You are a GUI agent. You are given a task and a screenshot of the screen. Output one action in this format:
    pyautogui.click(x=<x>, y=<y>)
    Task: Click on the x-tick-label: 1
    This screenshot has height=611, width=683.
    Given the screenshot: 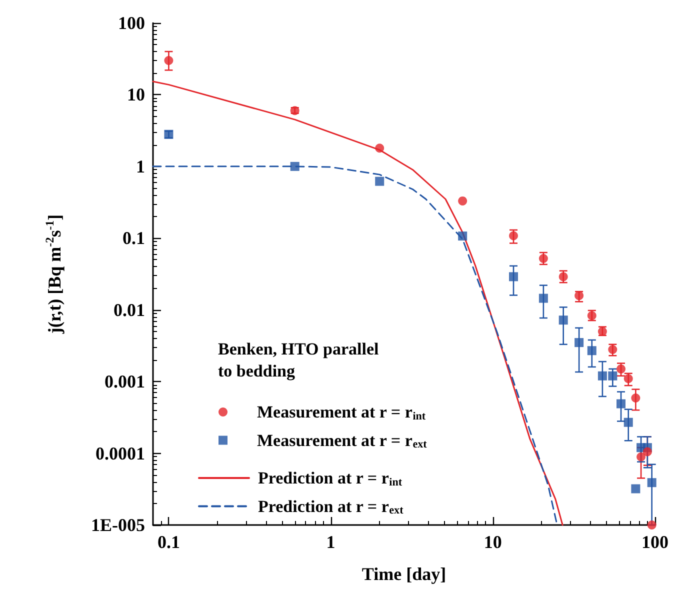 What is the action you would take?
    pyautogui.click(x=331, y=542)
    